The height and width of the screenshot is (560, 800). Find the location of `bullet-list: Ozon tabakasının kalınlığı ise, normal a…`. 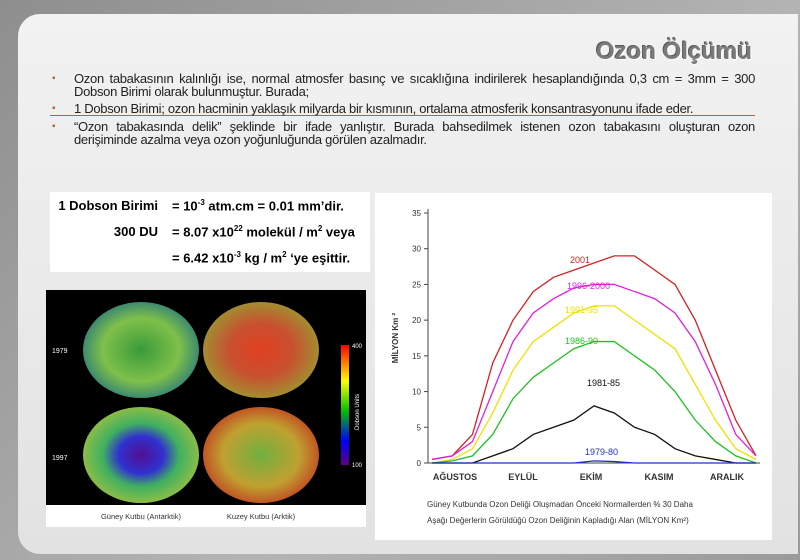

bullet-list: Ozon tabakasının kalınlığı ise, normal a… is located at coordinates (402, 111).